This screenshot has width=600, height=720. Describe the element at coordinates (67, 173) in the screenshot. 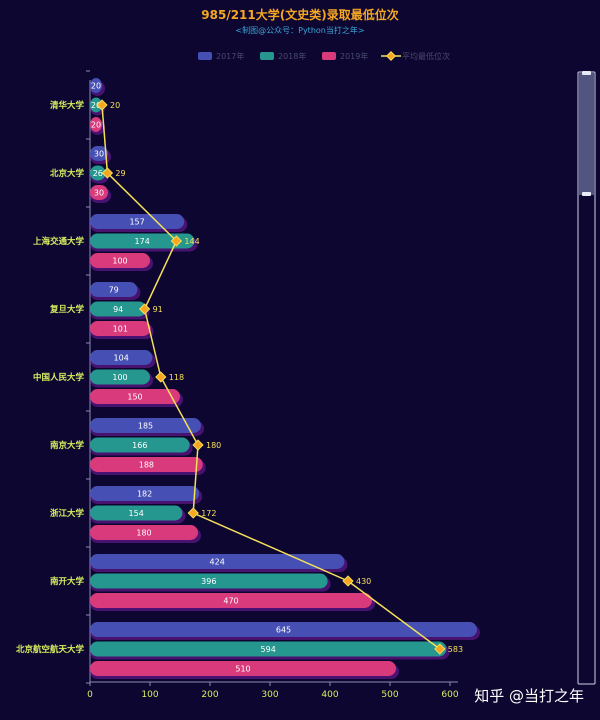

I see `category-label: 北京大学` at that location.